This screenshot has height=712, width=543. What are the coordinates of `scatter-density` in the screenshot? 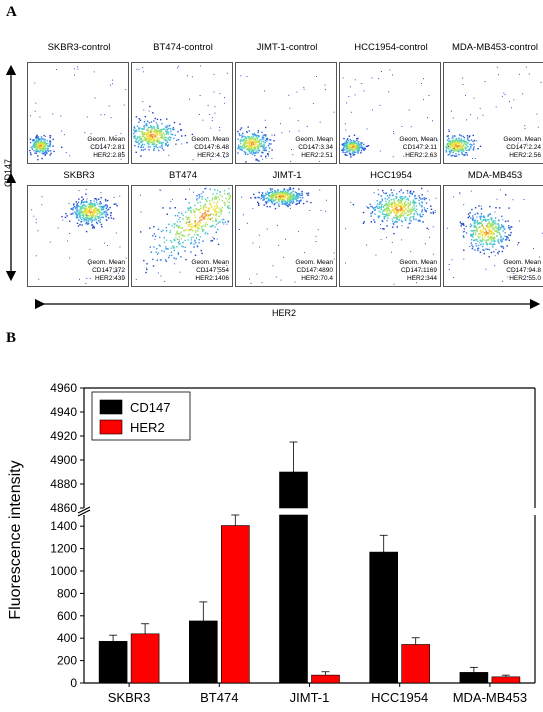 It's located at (78, 113).